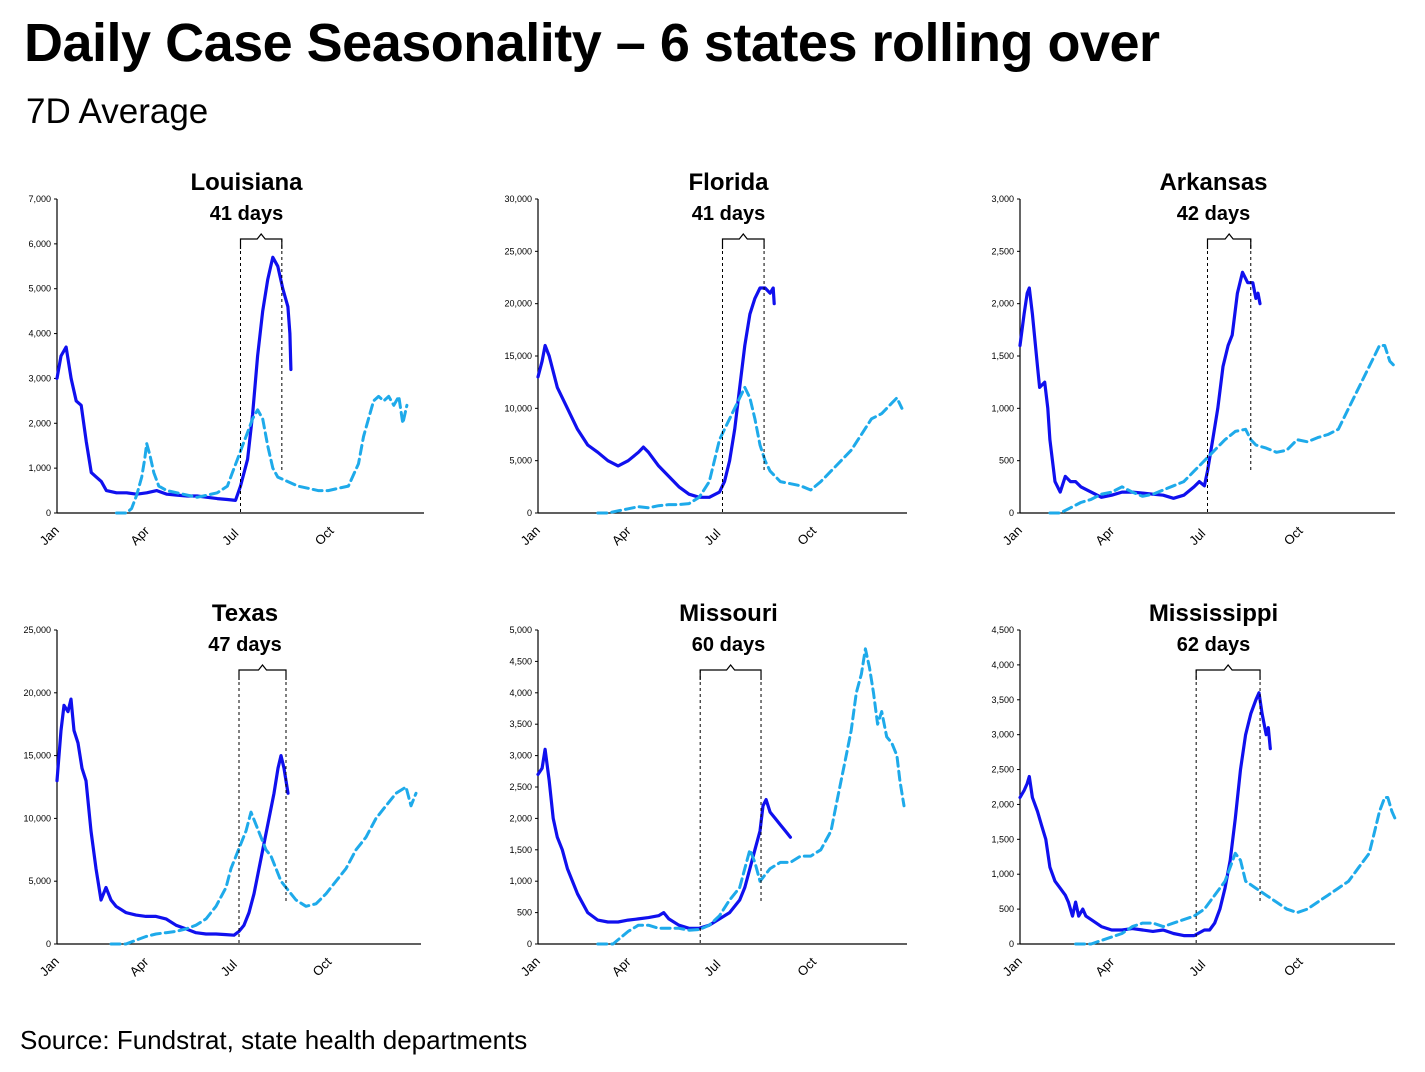 The width and height of the screenshot is (1425, 1072). What do you see at coordinates (37, 693) in the screenshot?
I see `y-tick-label: 20,000` at bounding box center [37, 693].